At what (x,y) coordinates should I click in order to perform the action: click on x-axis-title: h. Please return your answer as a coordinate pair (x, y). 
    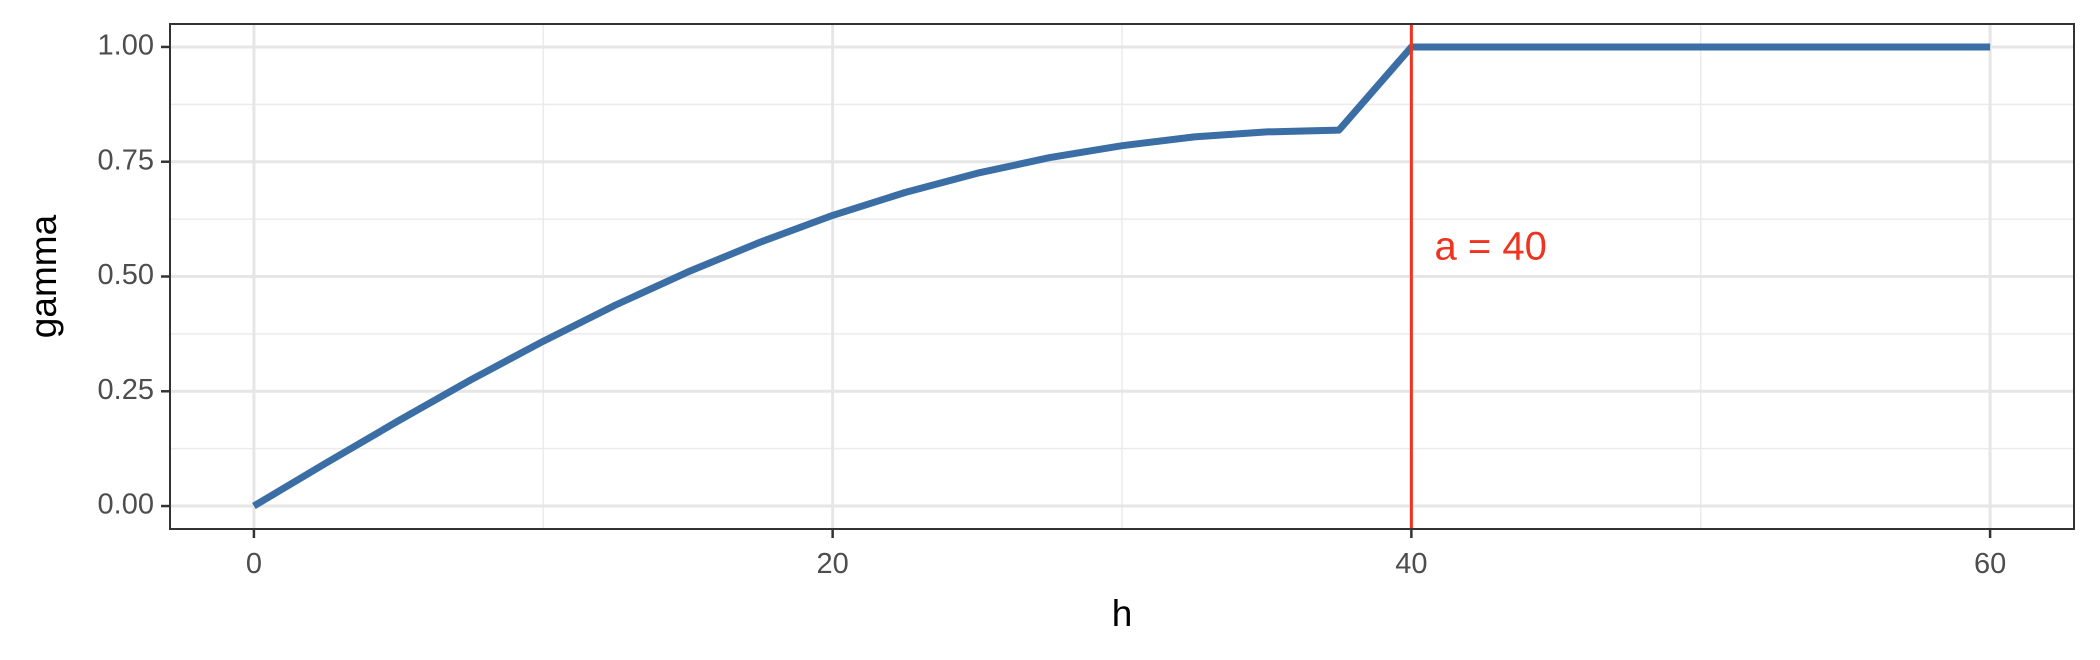
    Looking at the image, I should click on (1122, 613).